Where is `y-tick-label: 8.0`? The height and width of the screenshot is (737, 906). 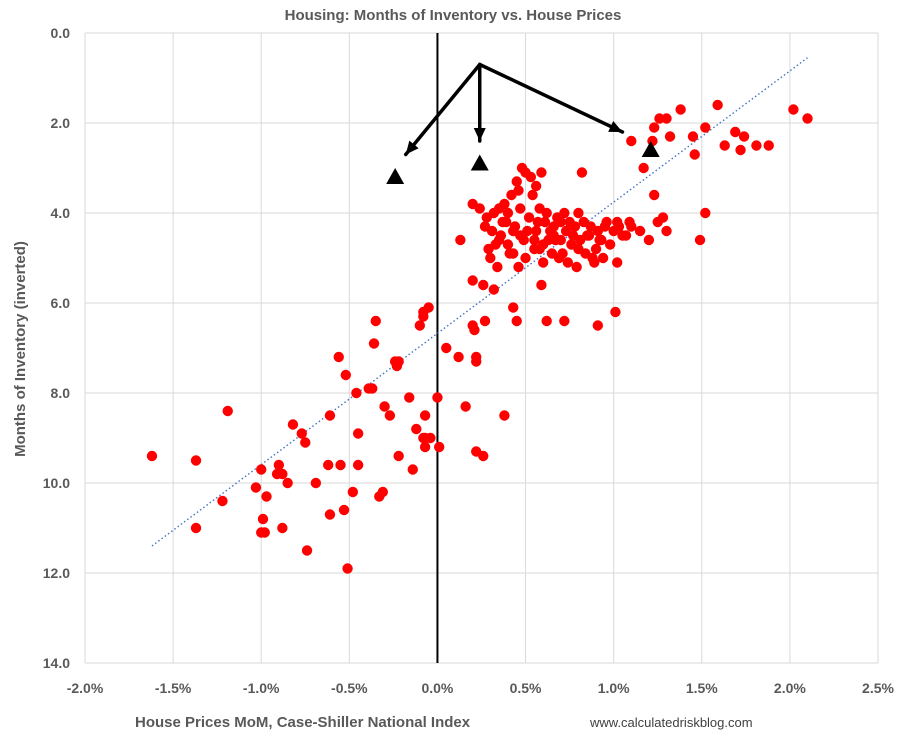
y-tick-label: 8.0 is located at coordinates (61, 393).